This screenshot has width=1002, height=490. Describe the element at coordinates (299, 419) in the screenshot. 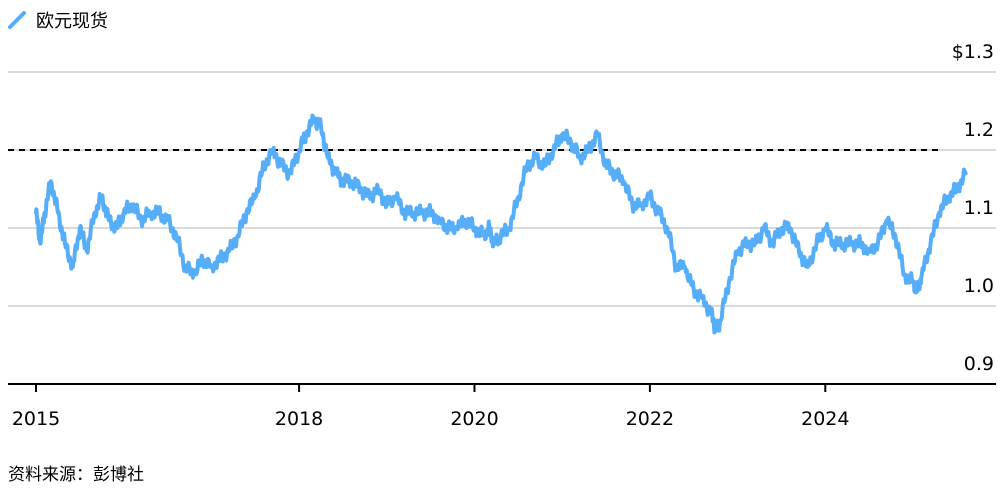

I see `x-tick-label: 2018` at that location.